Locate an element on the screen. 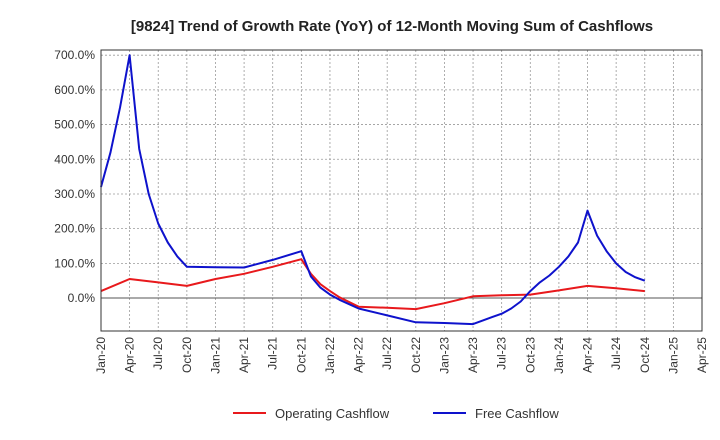 This screenshot has width=720, height=440. x-tick-label: Jul-24 is located at coordinates (616, 353).